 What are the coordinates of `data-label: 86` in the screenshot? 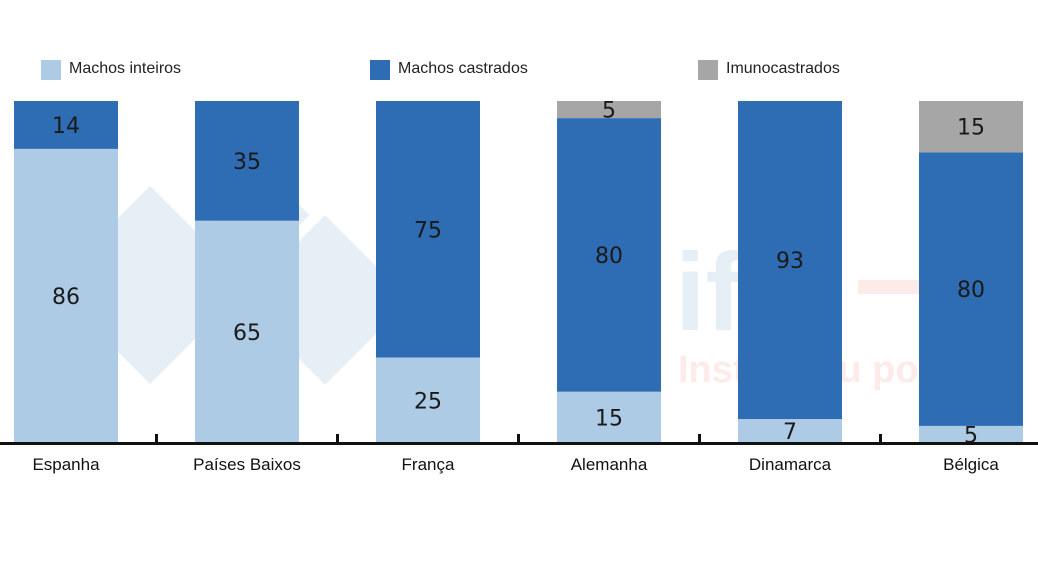 It's located at (66, 297).